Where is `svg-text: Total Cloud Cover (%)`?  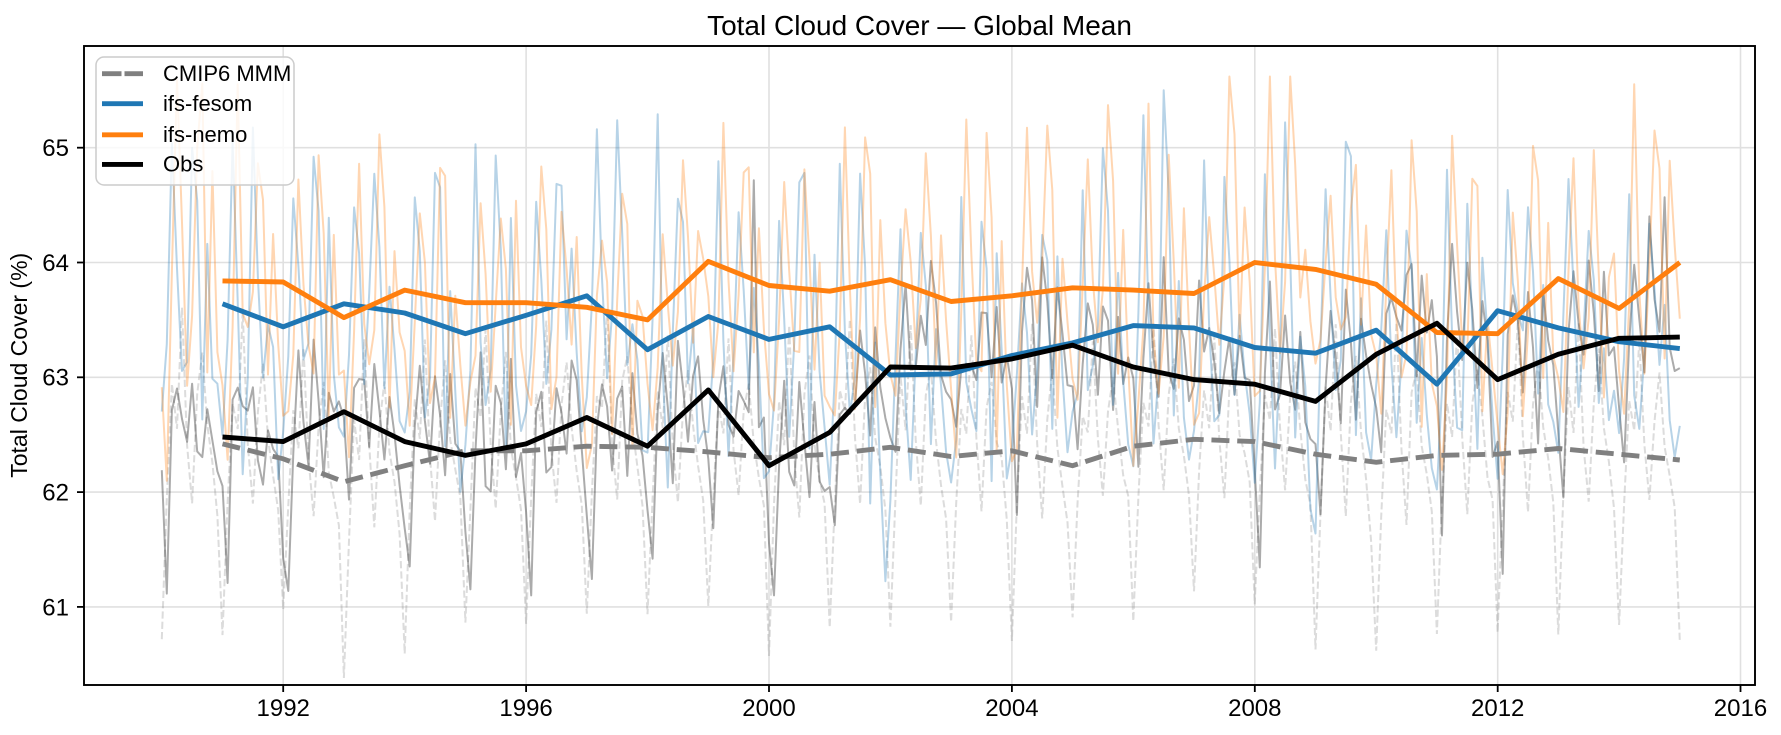 svg-text: Total Cloud Cover (%) is located at coordinates (19, 365).